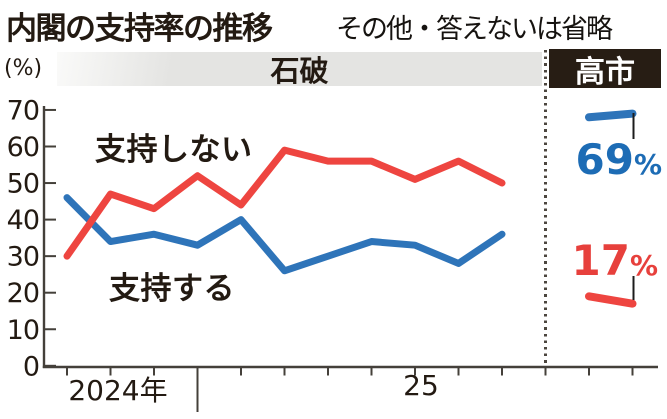 Image resolution: width=667 pixels, height=419 pixels. What do you see at coordinates (647, 164) in the screenshot?
I see `takaichi-approve-unit: %` at bounding box center [647, 164].